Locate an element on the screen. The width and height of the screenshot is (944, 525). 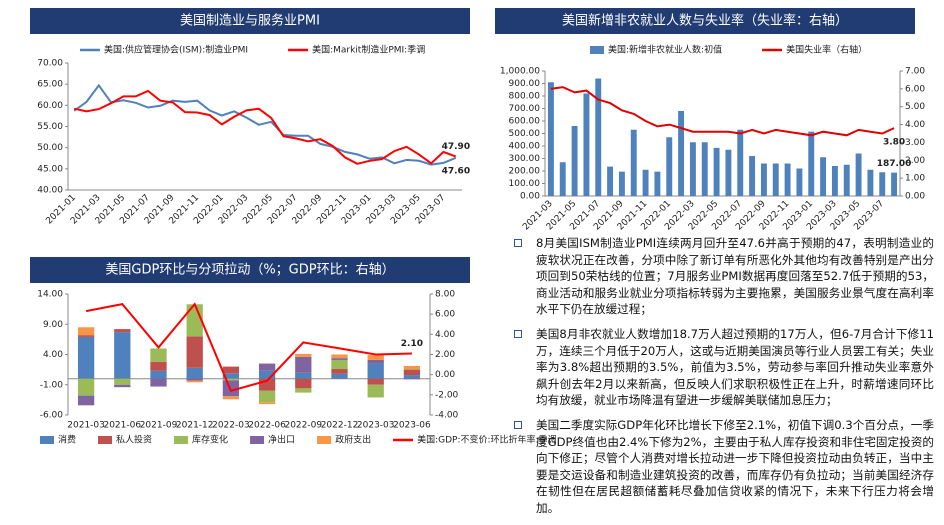
y-tick-label: 65.00 is located at coordinates (50, 85).